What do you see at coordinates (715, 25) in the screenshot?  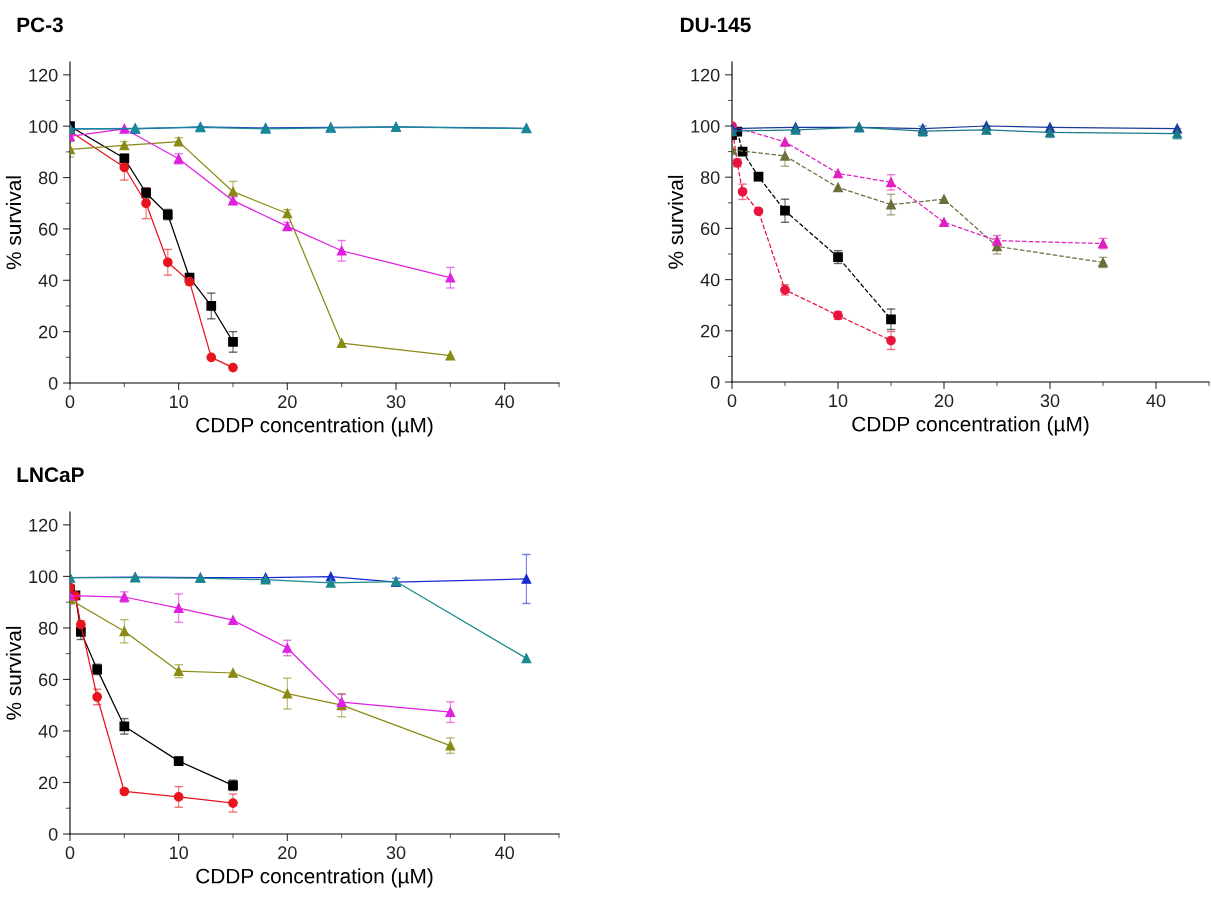 I see `chart-title: DU-145` at bounding box center [715, 25].